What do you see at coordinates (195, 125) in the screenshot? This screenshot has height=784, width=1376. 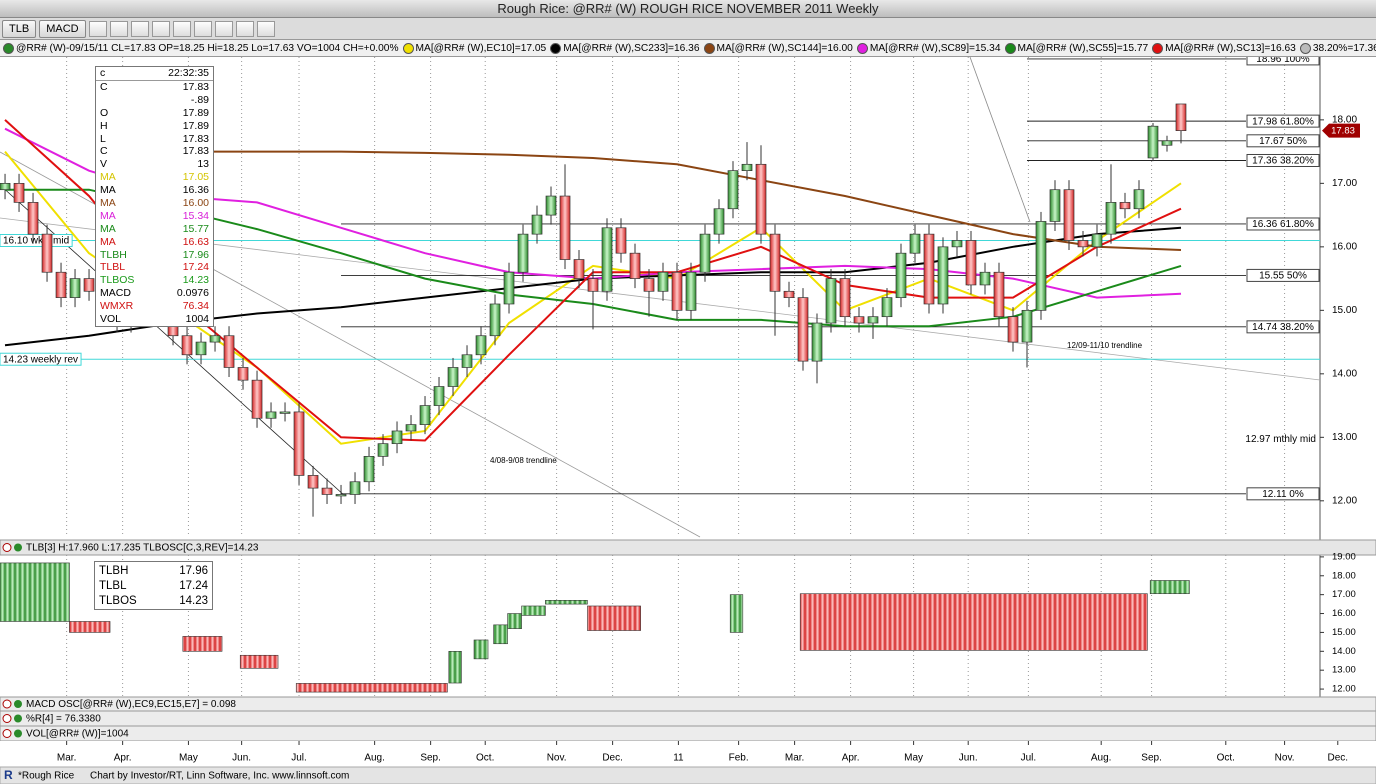 I see `row-value: 17.89` at bounding box center [195, 125].